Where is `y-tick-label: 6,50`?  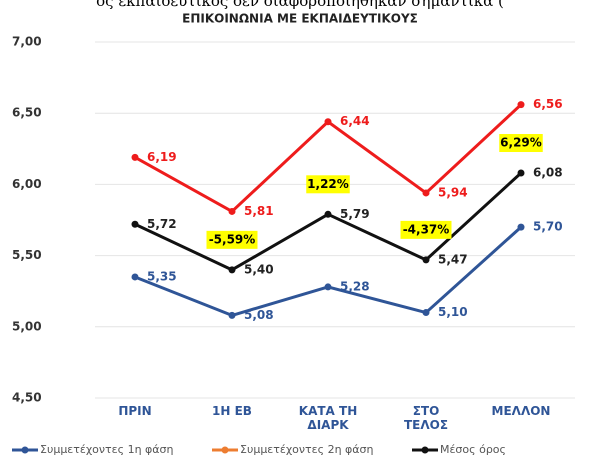 y-tick-label: 6,50 is located at coordinates (27, 113).